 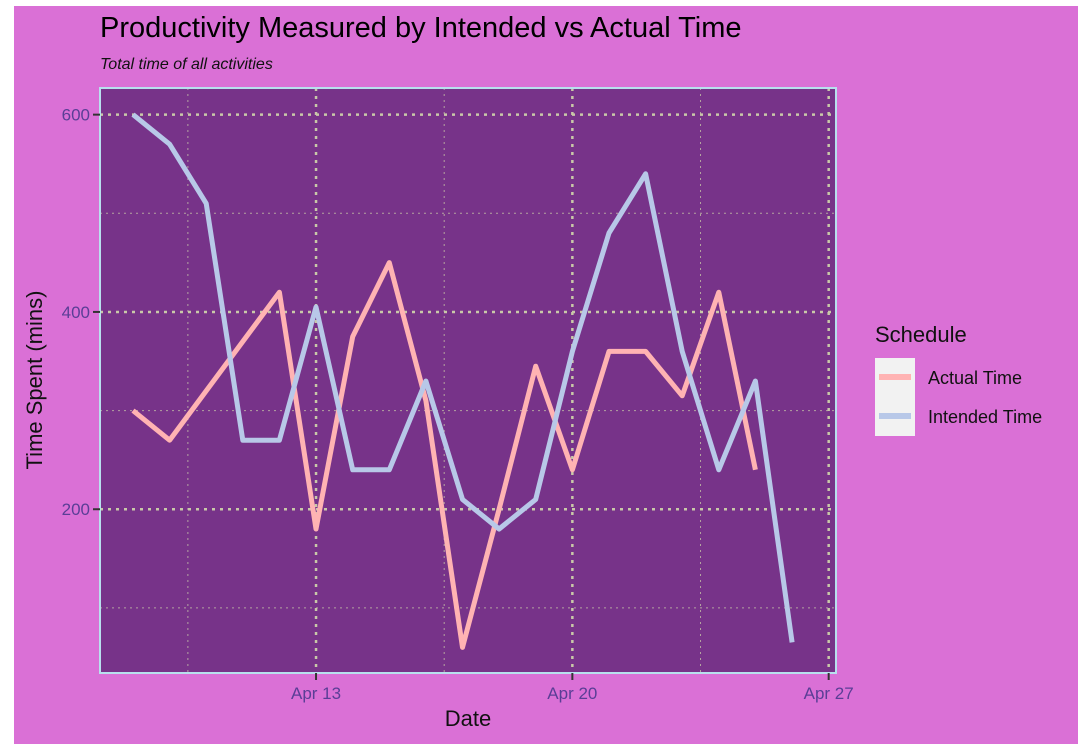 I want to click on legend-title: Schedule, so click(x=921, y=334).